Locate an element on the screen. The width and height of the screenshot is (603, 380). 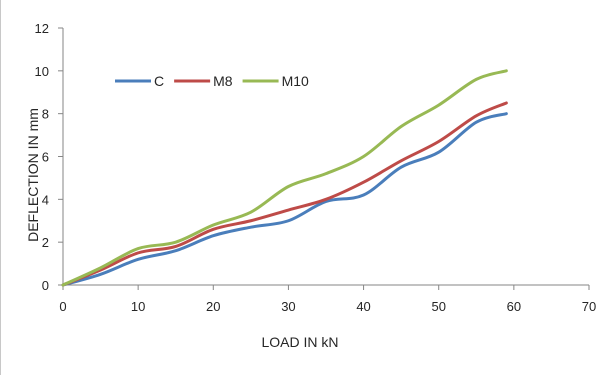
x-tick-labels: 0 10 20 30 40 50 60 70 is located at coordinates (327, 306).